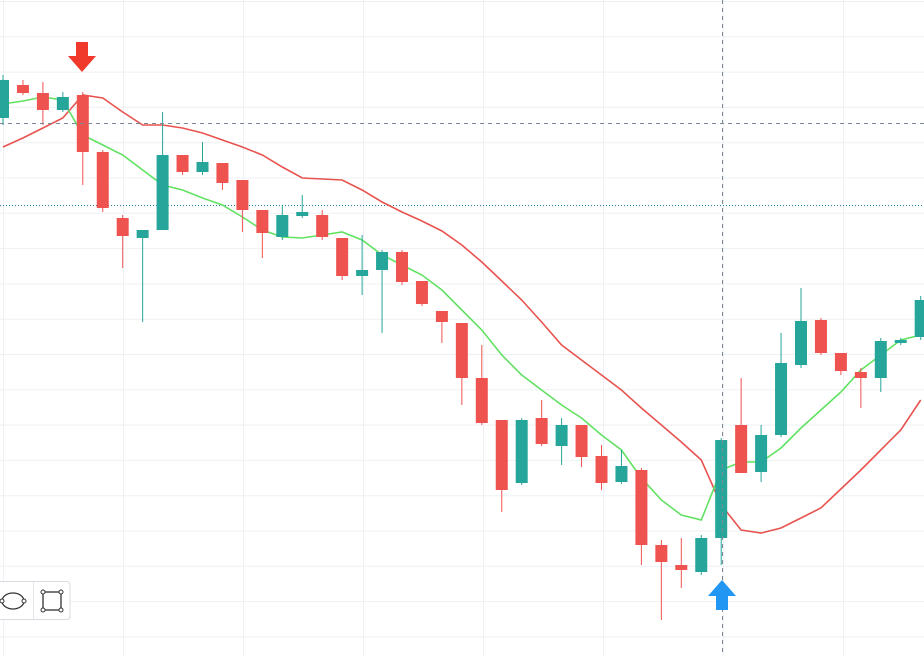 This screenshot has width=924, height=656. I want to click on rectangle-tool, so click(52, 601).